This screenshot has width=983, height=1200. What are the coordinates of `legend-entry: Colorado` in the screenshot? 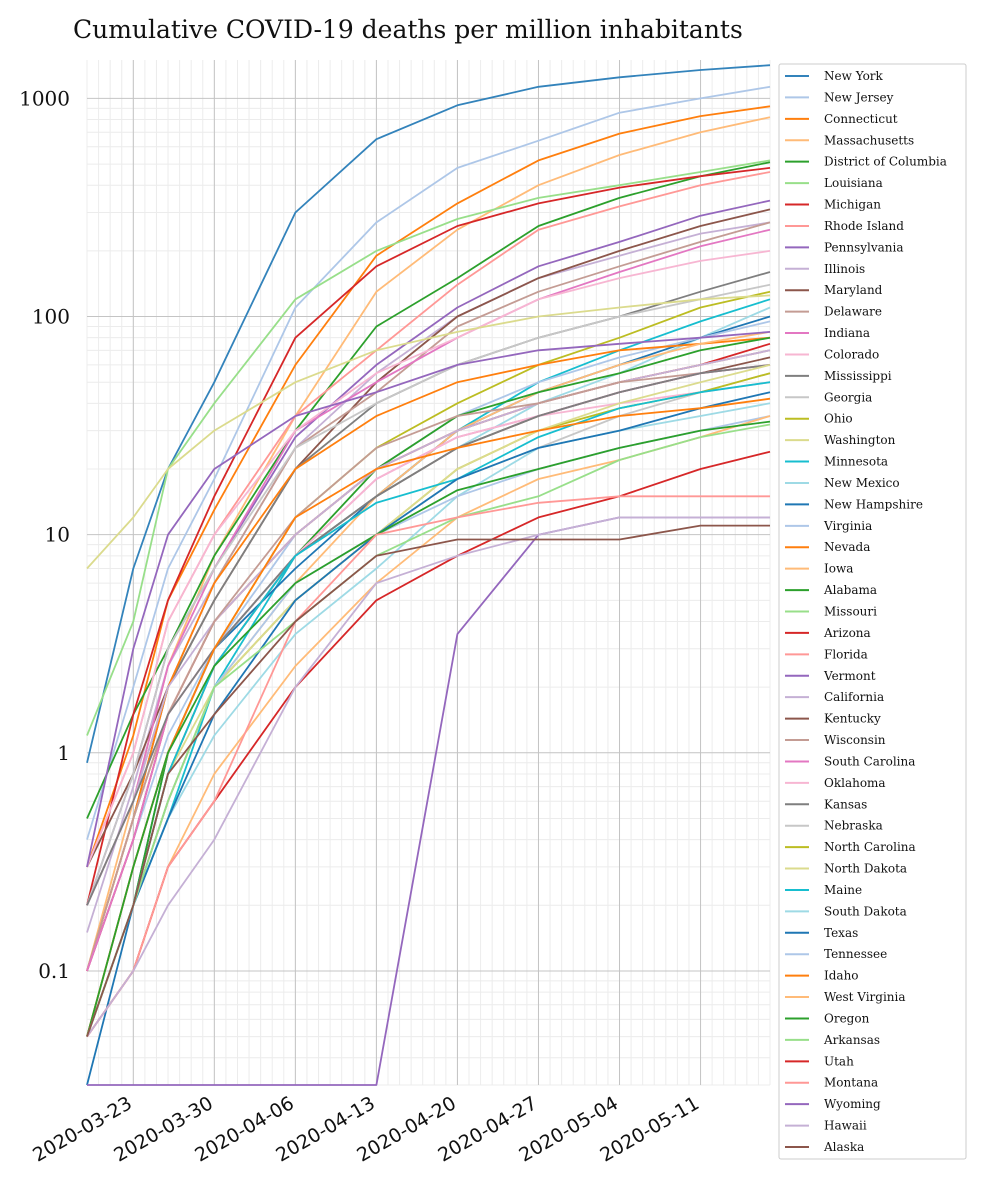 It's located at (851, 354).